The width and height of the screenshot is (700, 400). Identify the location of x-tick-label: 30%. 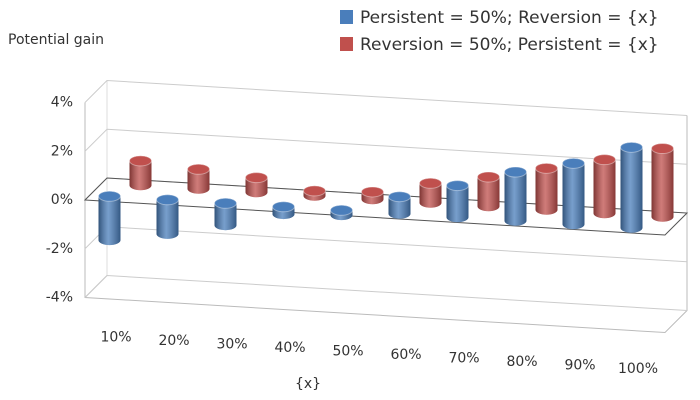
(231, 344).